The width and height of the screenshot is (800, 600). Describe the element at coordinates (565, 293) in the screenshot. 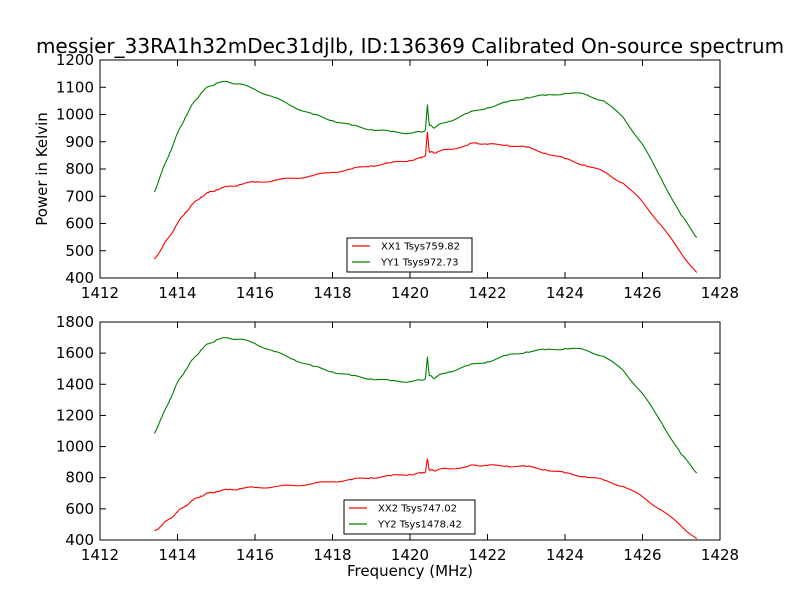

I see `top-xtick-label: 1424` at that location.